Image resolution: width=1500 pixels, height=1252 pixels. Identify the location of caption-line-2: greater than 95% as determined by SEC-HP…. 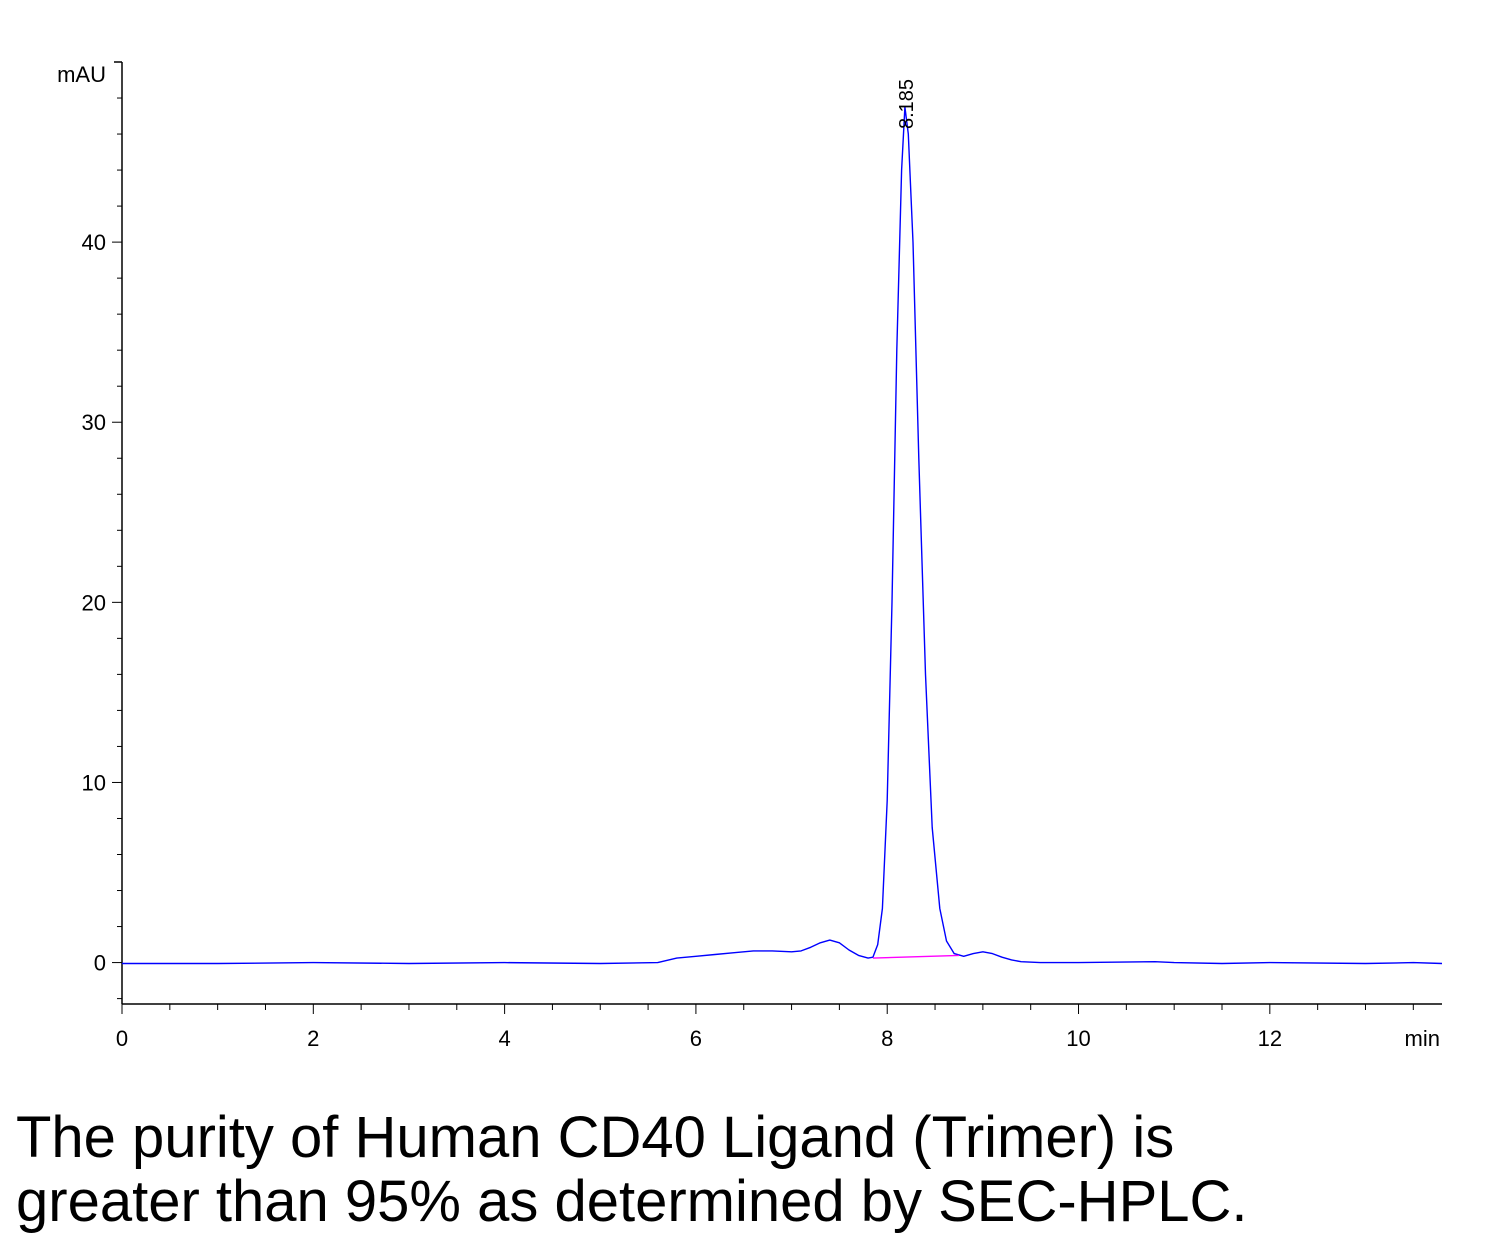
(632, 1201).